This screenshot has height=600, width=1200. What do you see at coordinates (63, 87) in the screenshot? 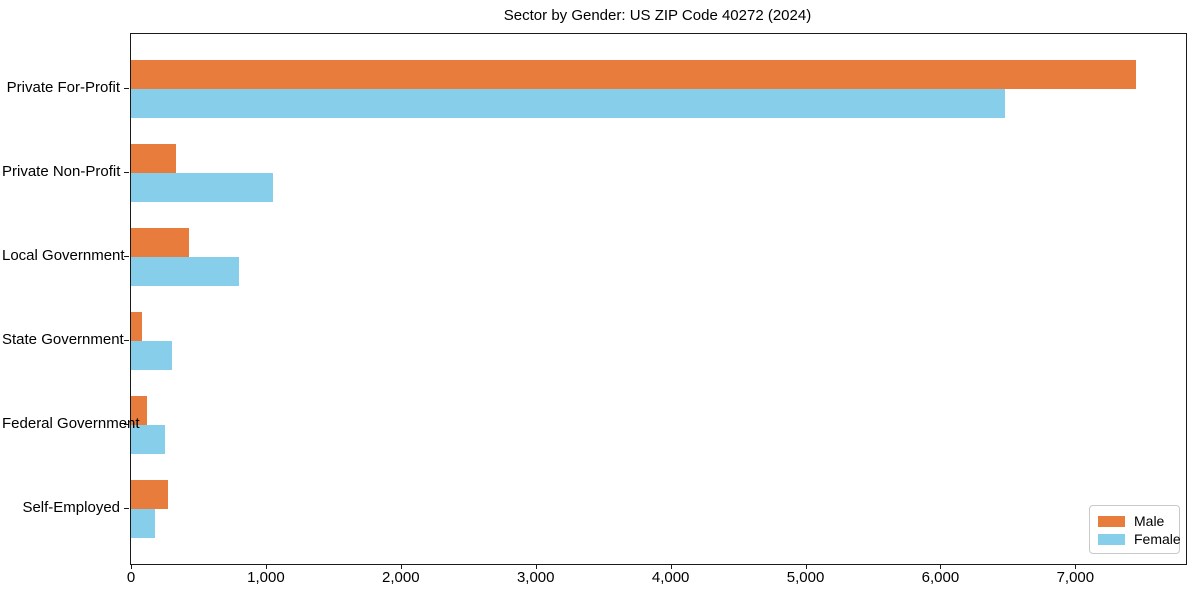
I see `y-tick-label-private-for-profit: Private For-Profit` at bounding box center [63, 87].